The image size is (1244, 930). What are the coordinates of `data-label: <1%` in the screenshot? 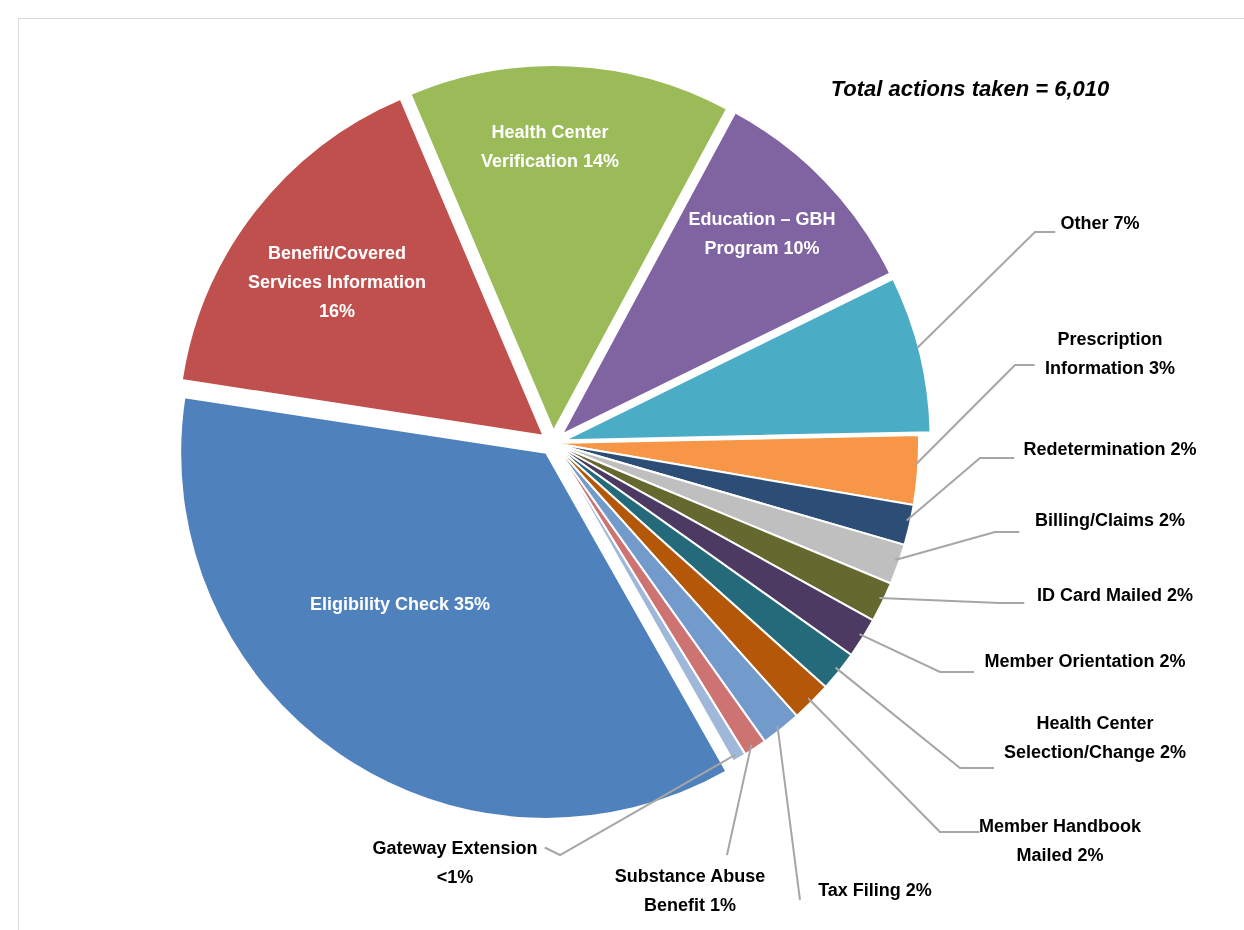 It's located at (455, 876).